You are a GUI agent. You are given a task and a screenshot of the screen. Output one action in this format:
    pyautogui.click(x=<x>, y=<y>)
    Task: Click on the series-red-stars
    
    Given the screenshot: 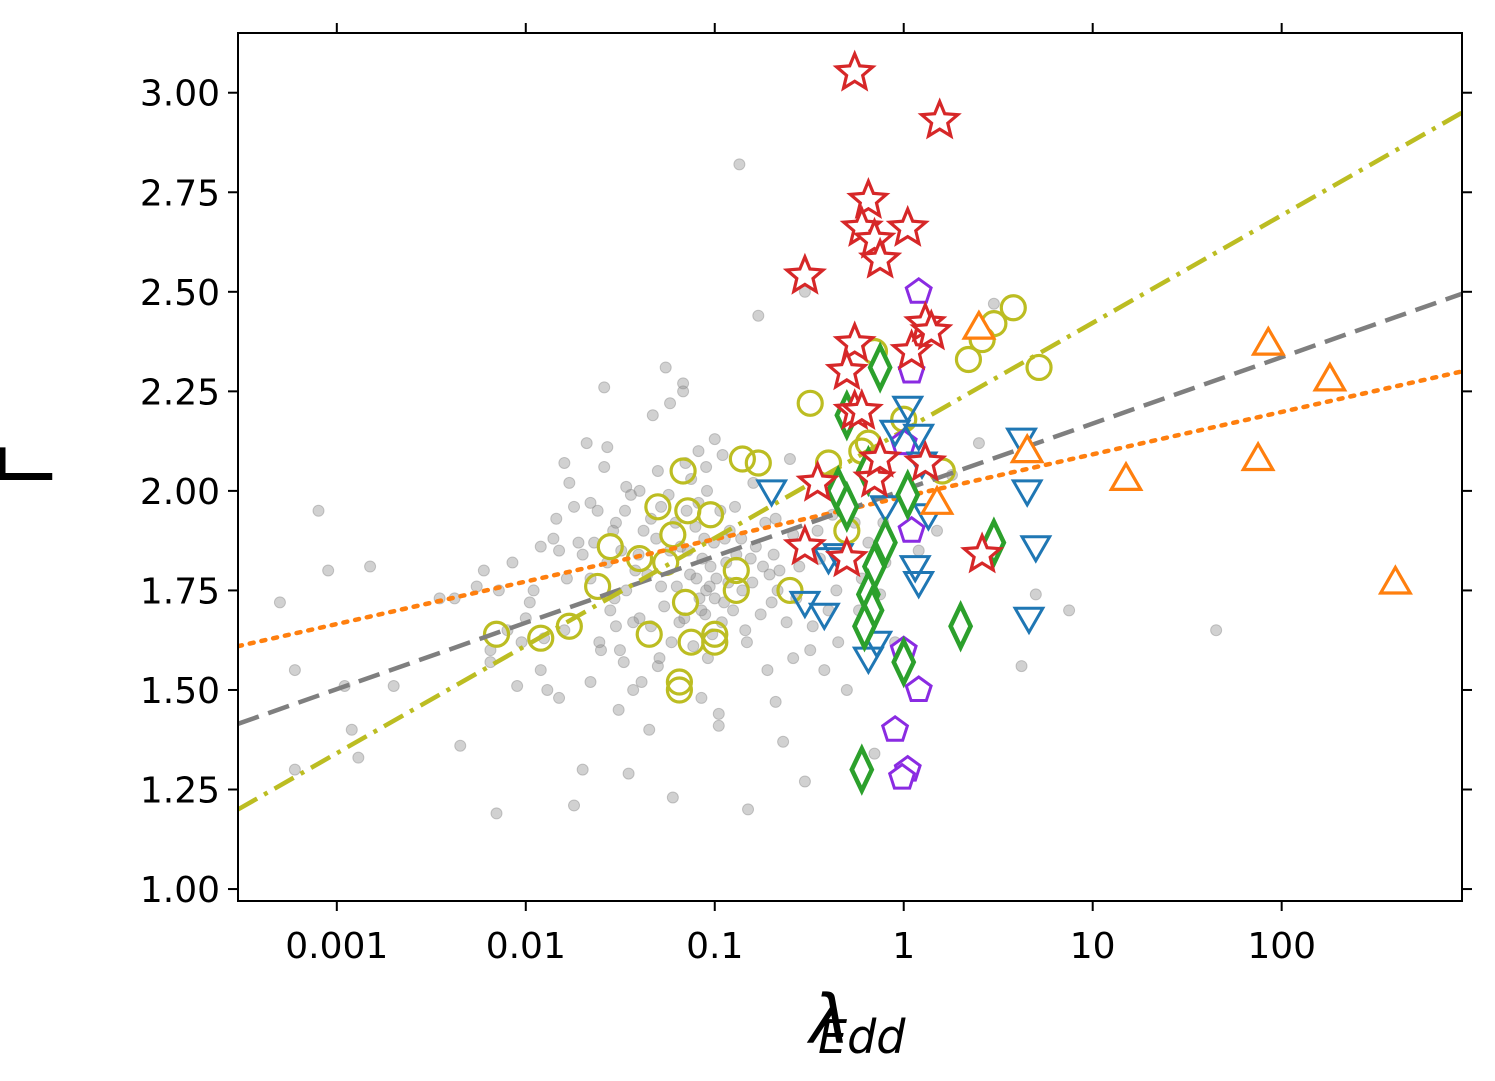 What is the action you would take?
    pyautogui.click(x=893, y=313)
    